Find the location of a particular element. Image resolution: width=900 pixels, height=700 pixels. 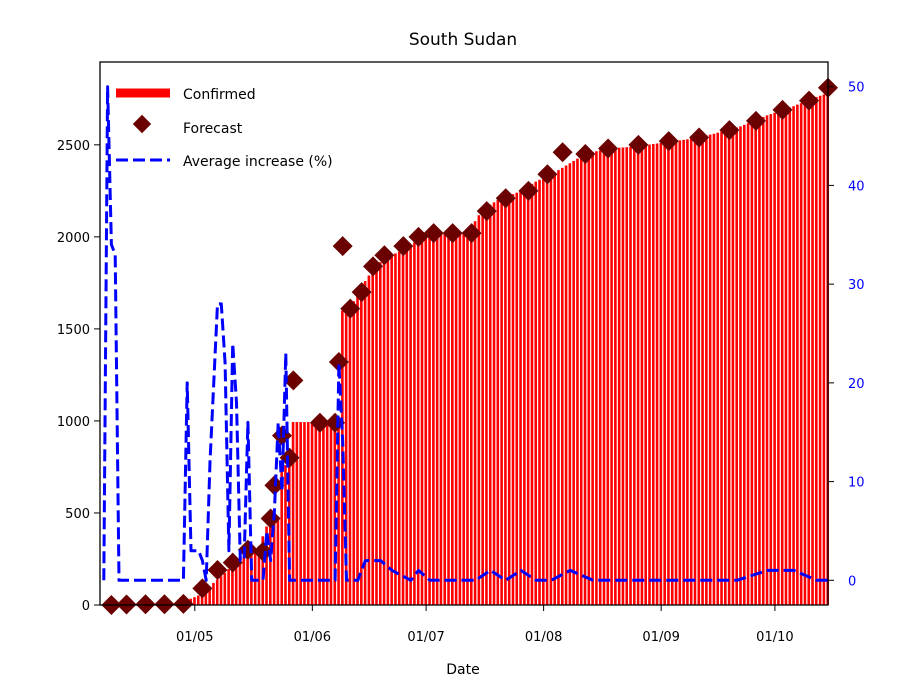

x-axis: 01/05 01/06 01/07 01/08 01/09 01/10 is located at coordinates (485, 625).